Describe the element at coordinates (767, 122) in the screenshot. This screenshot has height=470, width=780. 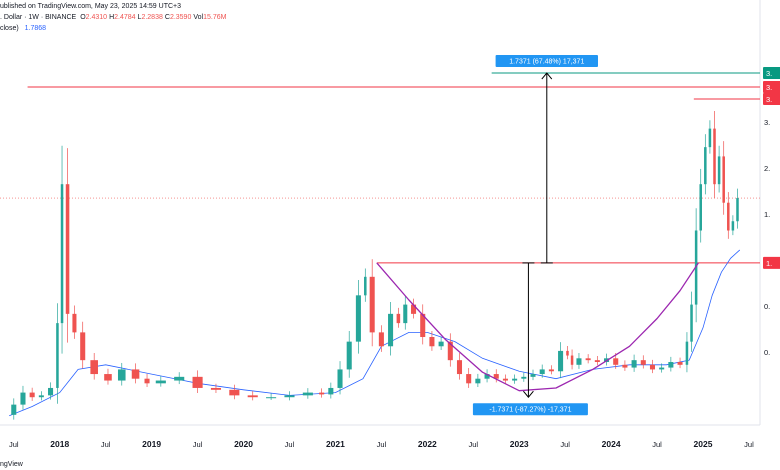
I see `y-tick-label: 3.` at that location.